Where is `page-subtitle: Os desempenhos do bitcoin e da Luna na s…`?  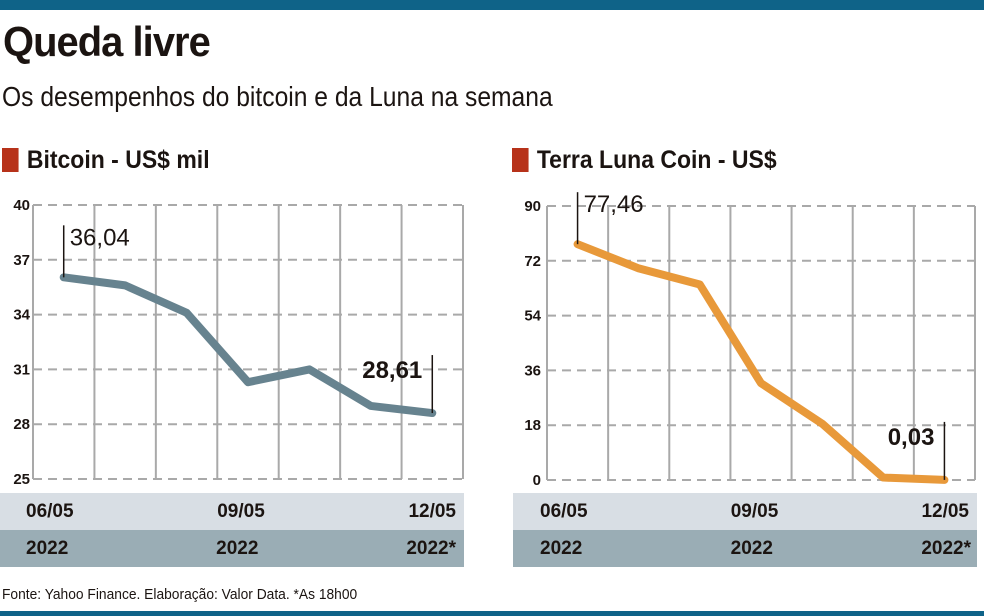 page-subtitle: Os desempenhos do bitcoin e da Luna na s… is located at coordinates (277, 96).